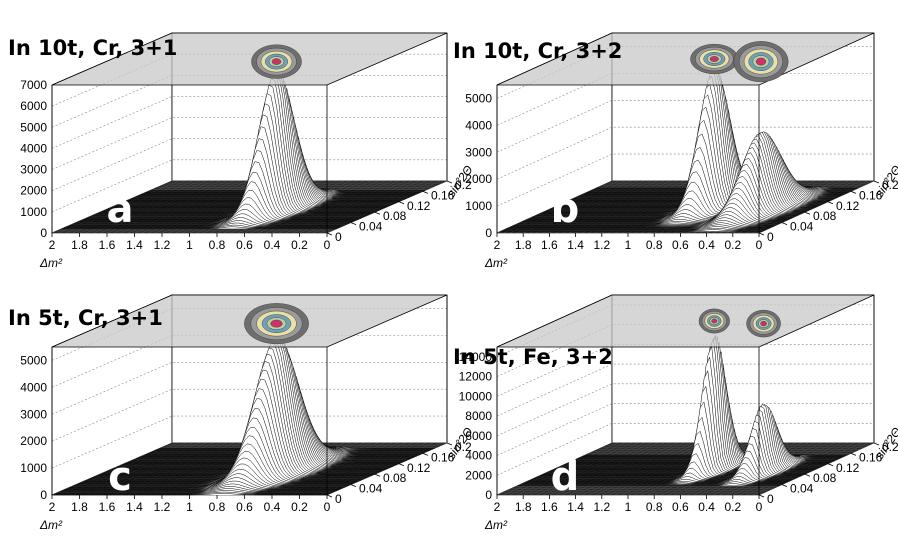 This screenshot has width=898, height=542. Describe the element at coordinates (443, 457) in the screenshot. I see `y-tick-label: 0.16` at that location.